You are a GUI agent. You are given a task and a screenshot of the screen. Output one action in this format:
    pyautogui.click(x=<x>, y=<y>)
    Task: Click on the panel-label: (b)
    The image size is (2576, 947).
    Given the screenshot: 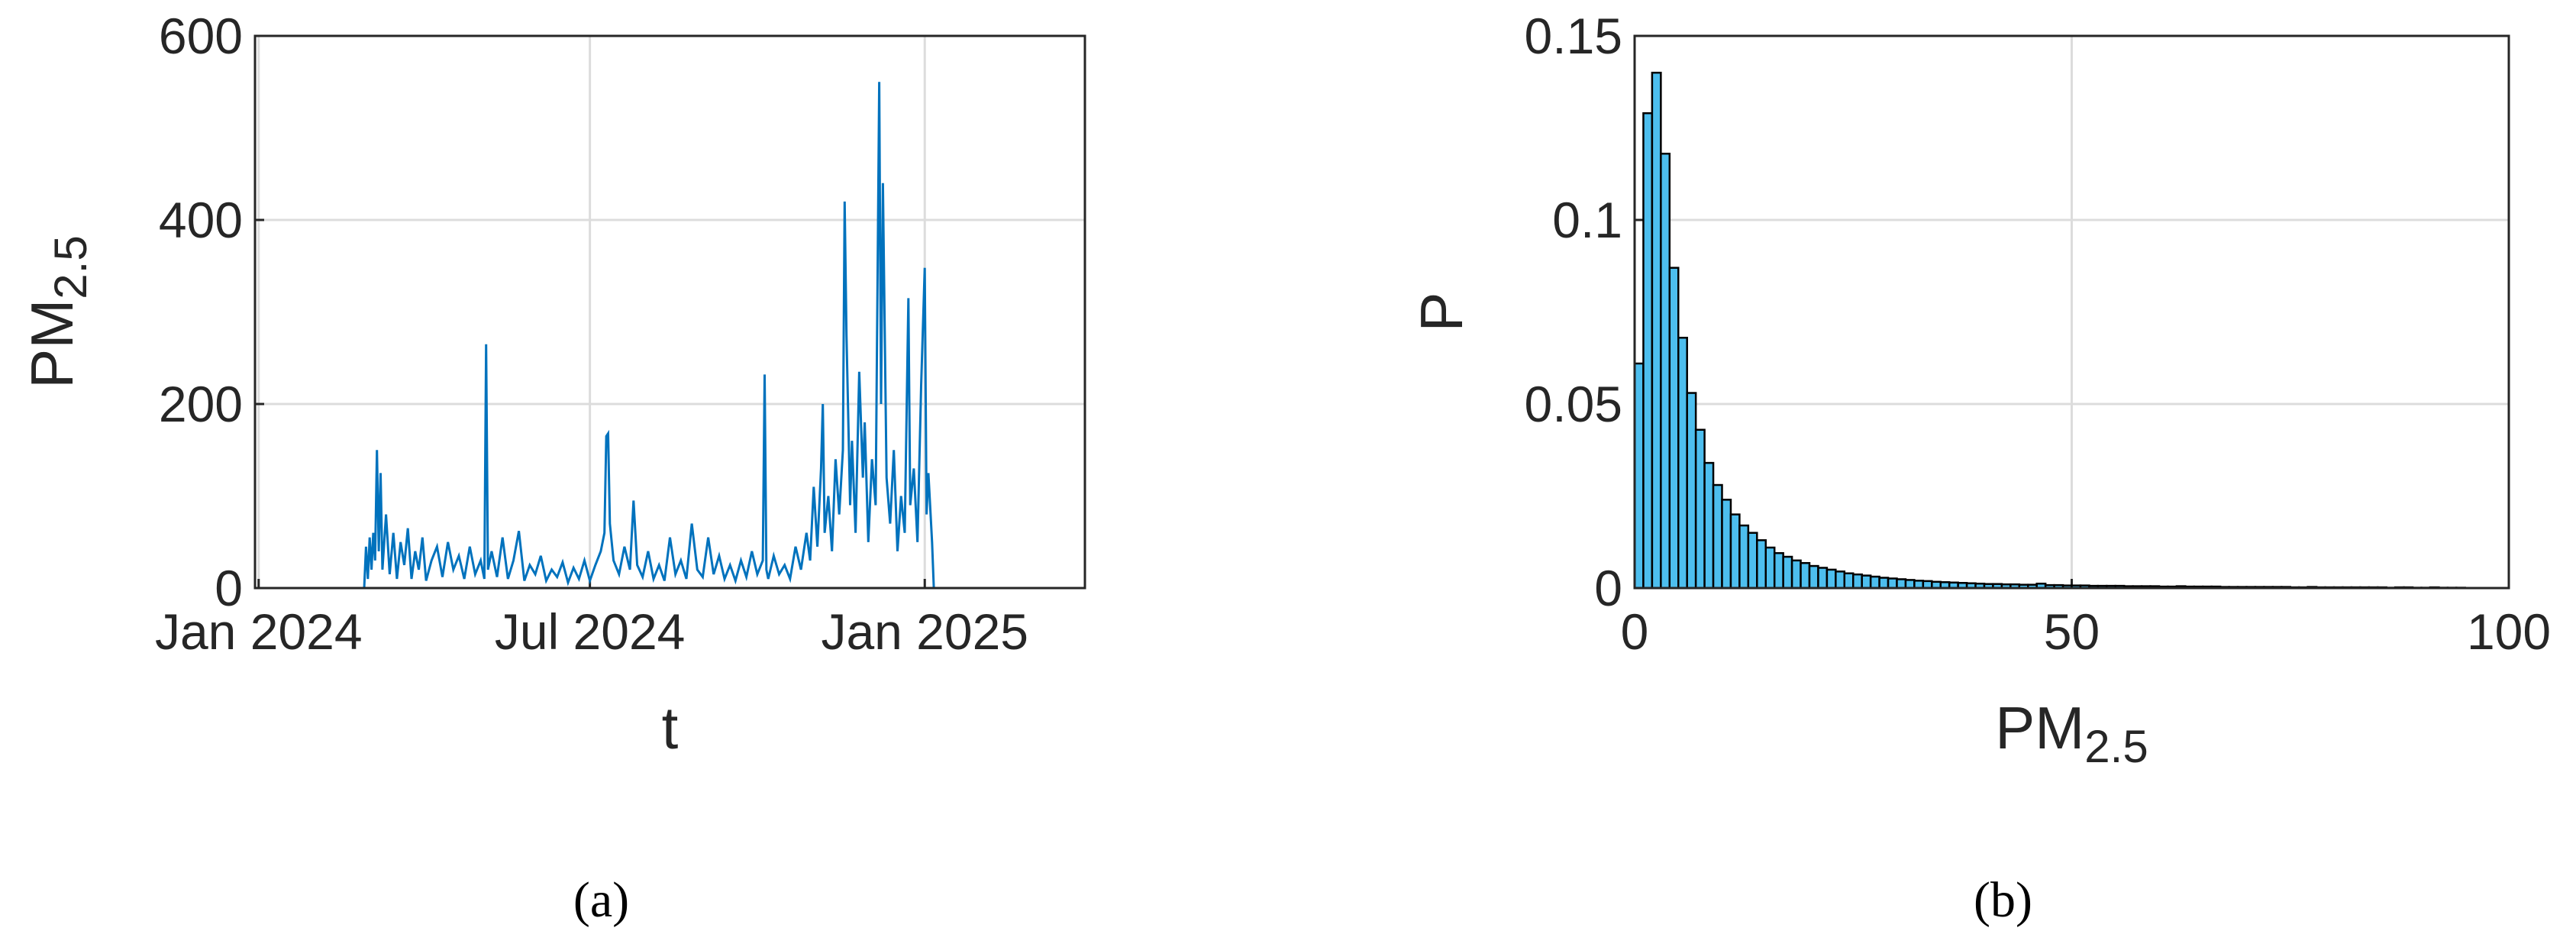 What is the action you would take?
    pyautogui.click(x=2003, y=900)
    